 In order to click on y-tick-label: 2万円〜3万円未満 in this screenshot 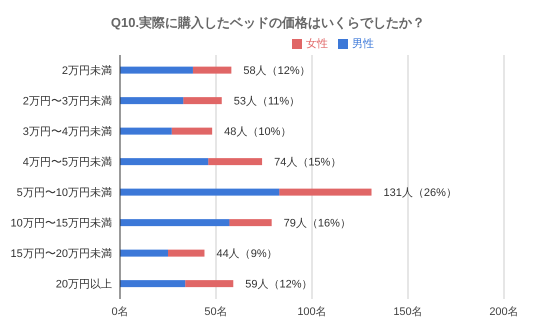, I will do `click(67, 101)`.